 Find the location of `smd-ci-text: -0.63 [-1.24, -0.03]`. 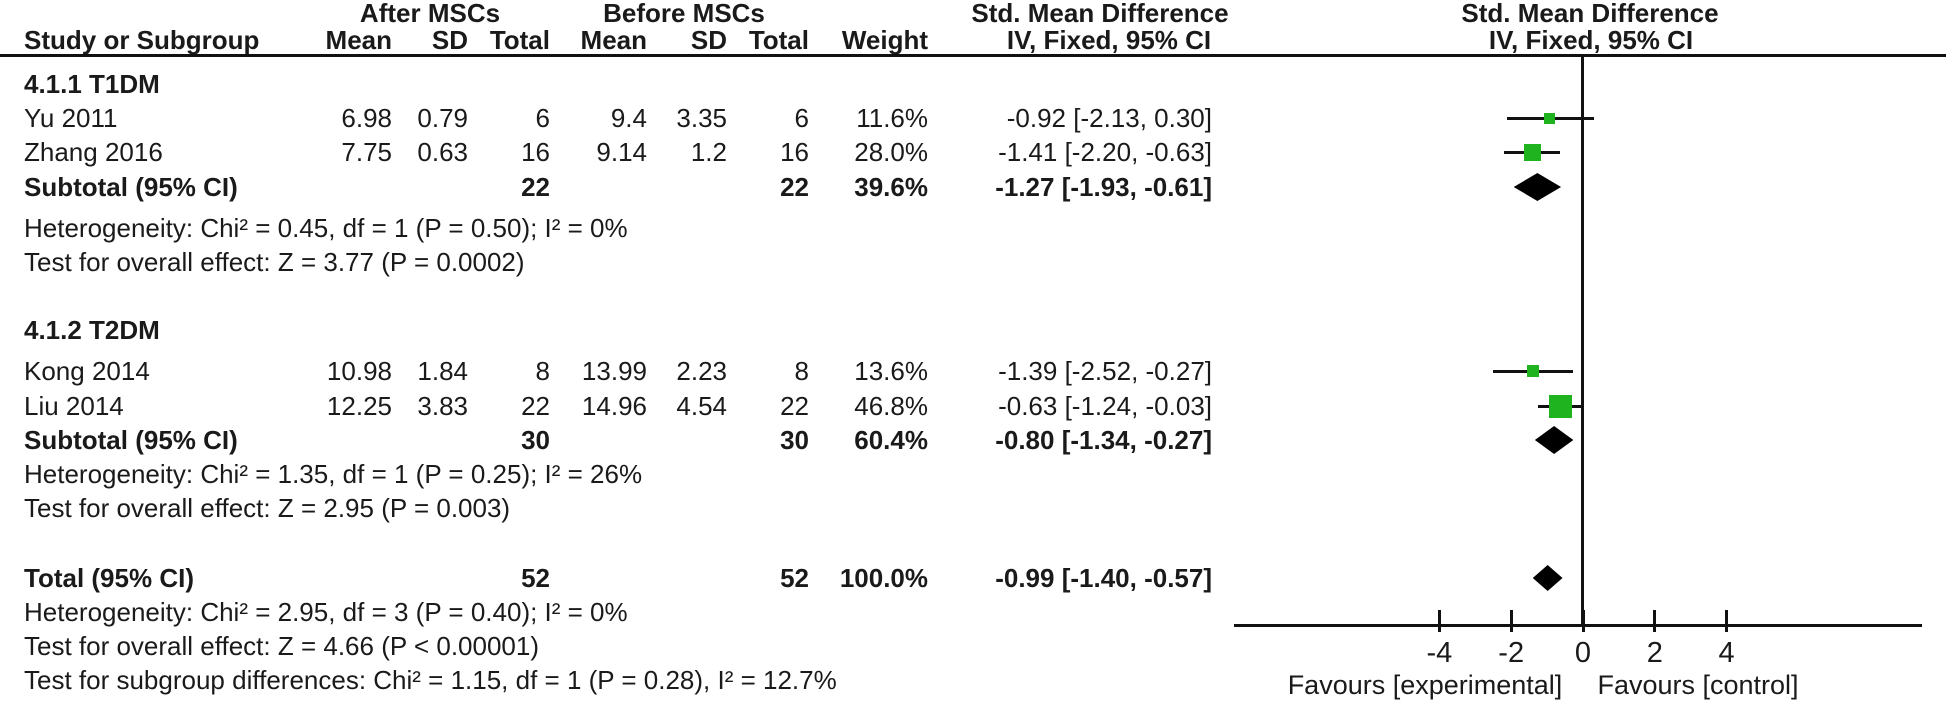

smd-ci-text: -0.63 [-1.24, -0.03] is located at coordinates (1105, 406).